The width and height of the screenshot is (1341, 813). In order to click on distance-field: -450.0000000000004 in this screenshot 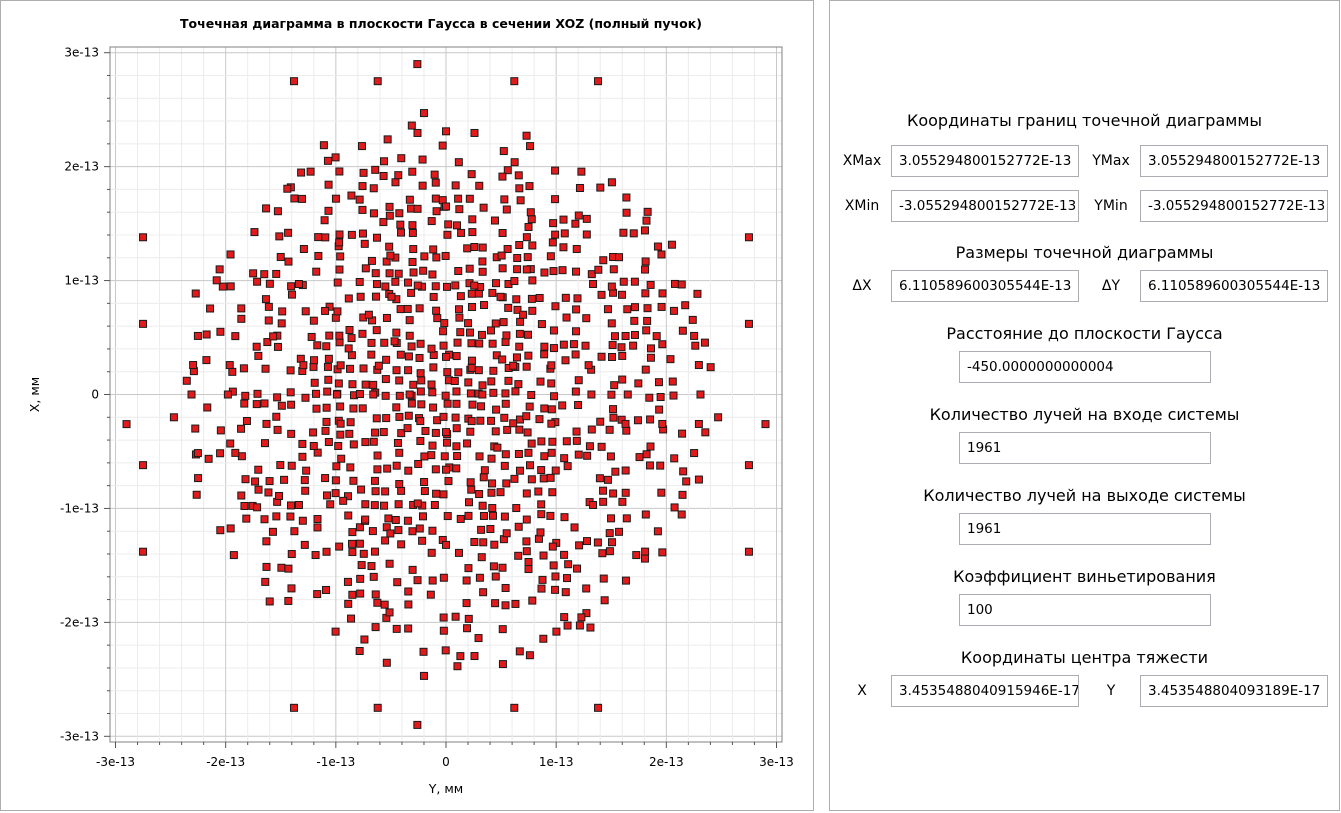, I will do `click(1085, 367)`.